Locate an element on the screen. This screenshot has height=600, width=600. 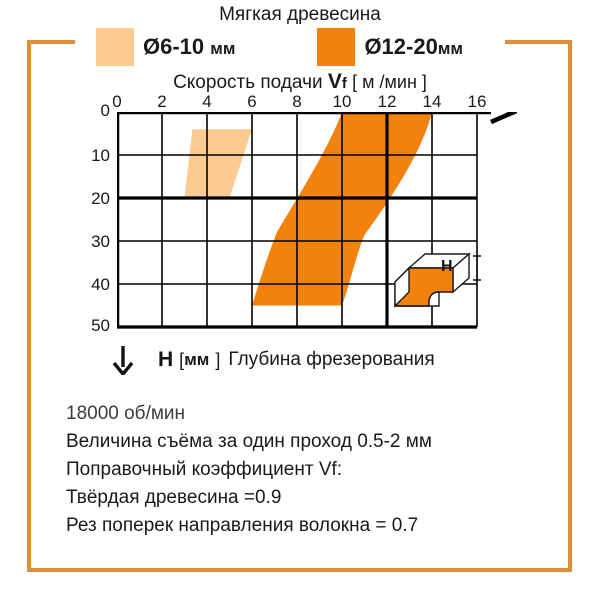
note-cross-grain-factor: Рез поперек направления волокна = 0.7 is located at coordinates (242, 525).